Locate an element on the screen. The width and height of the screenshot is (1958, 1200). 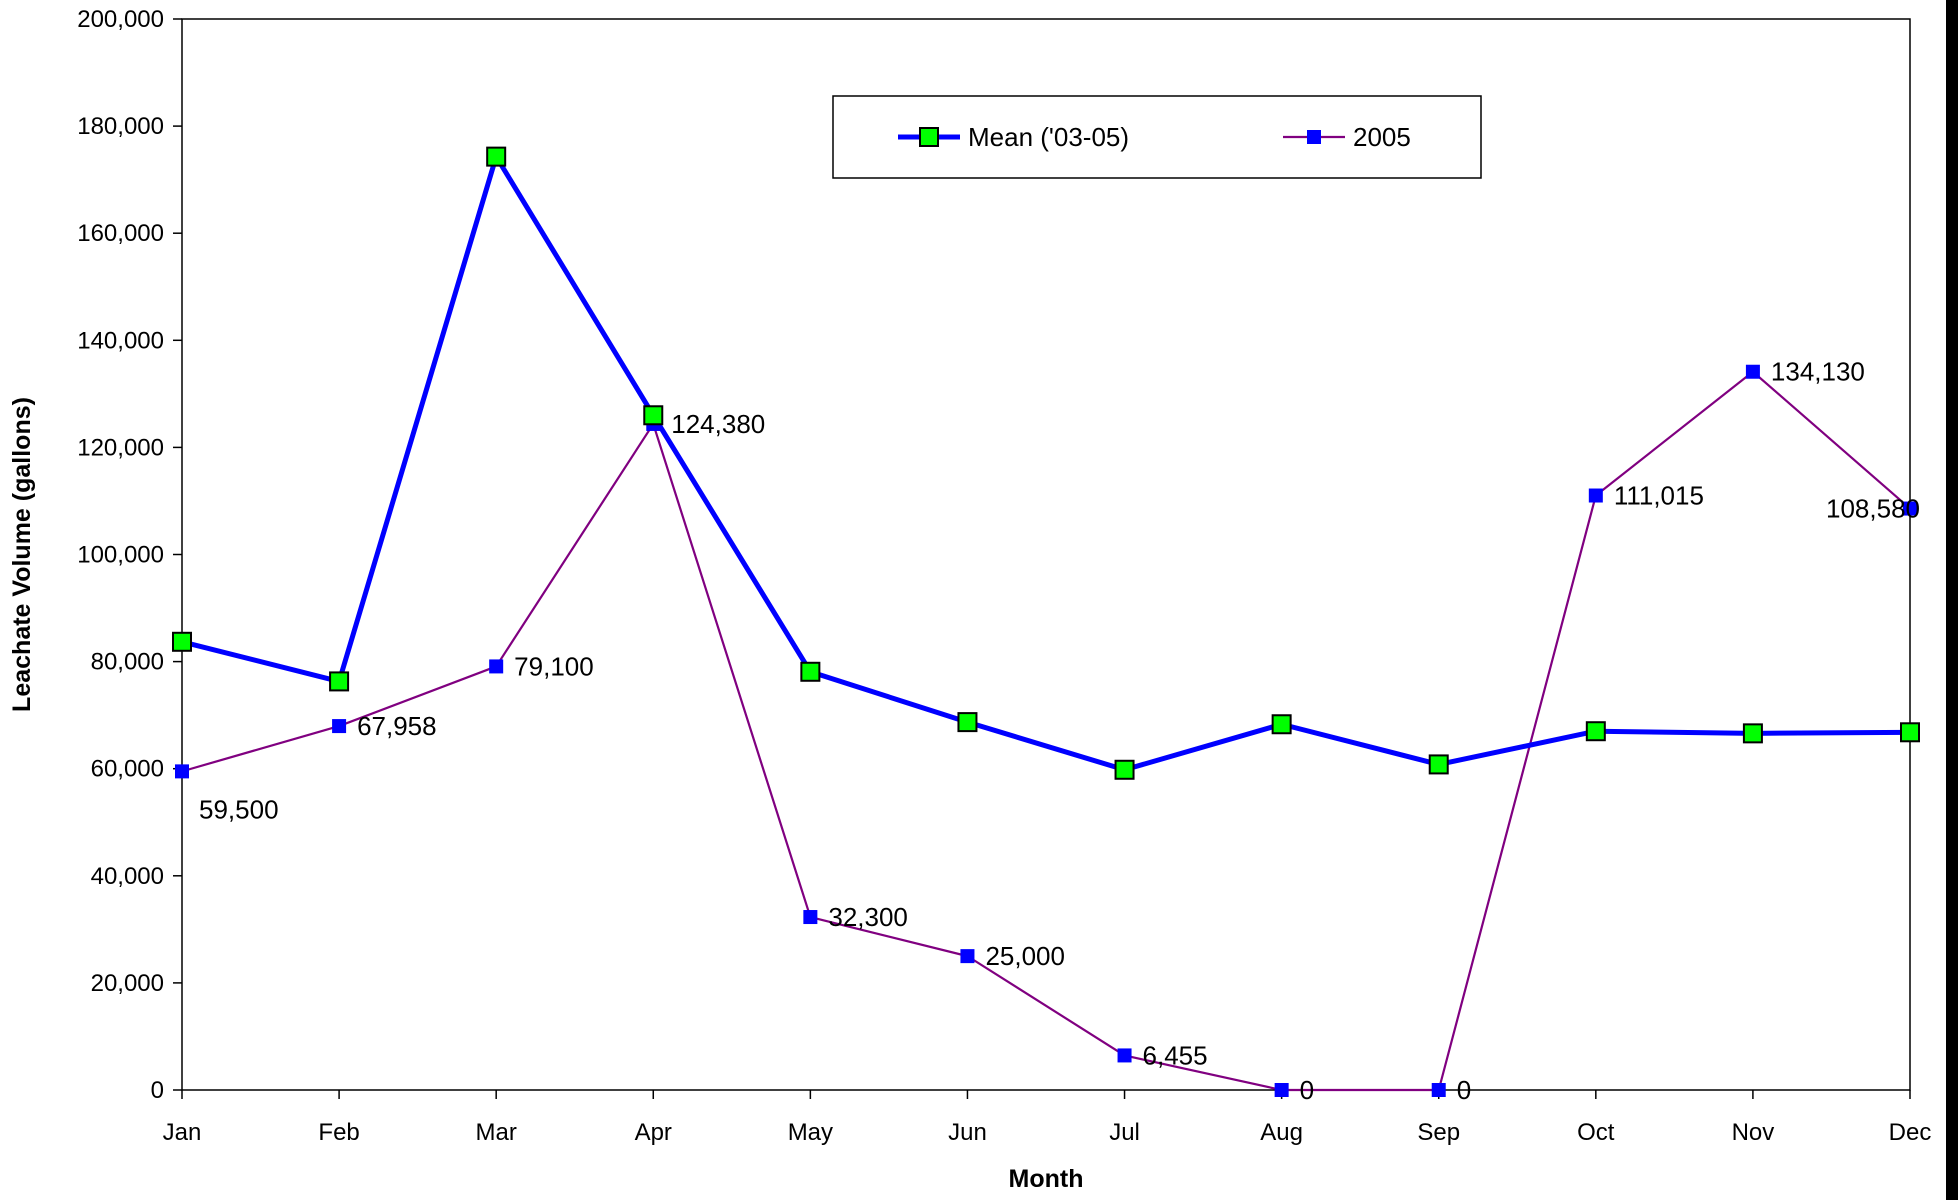
data-label: 67,958 is located at coordinates (397, 726).